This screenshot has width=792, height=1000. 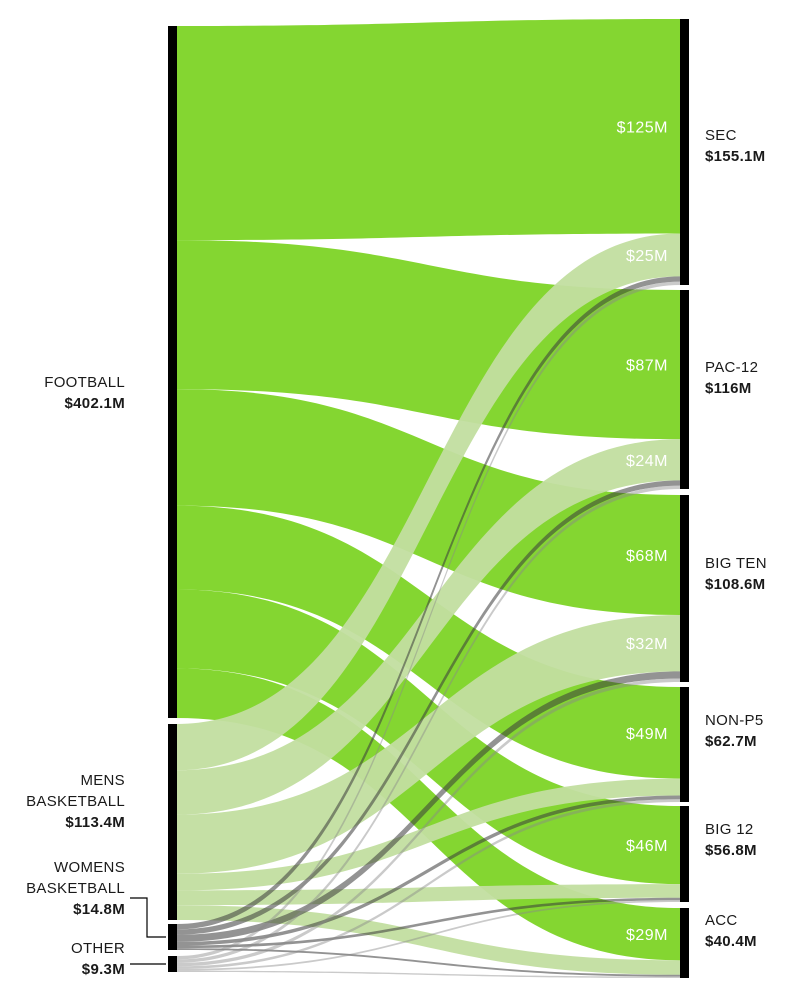 I want to click on flow-womens-big12, so click(x=428, y=923).